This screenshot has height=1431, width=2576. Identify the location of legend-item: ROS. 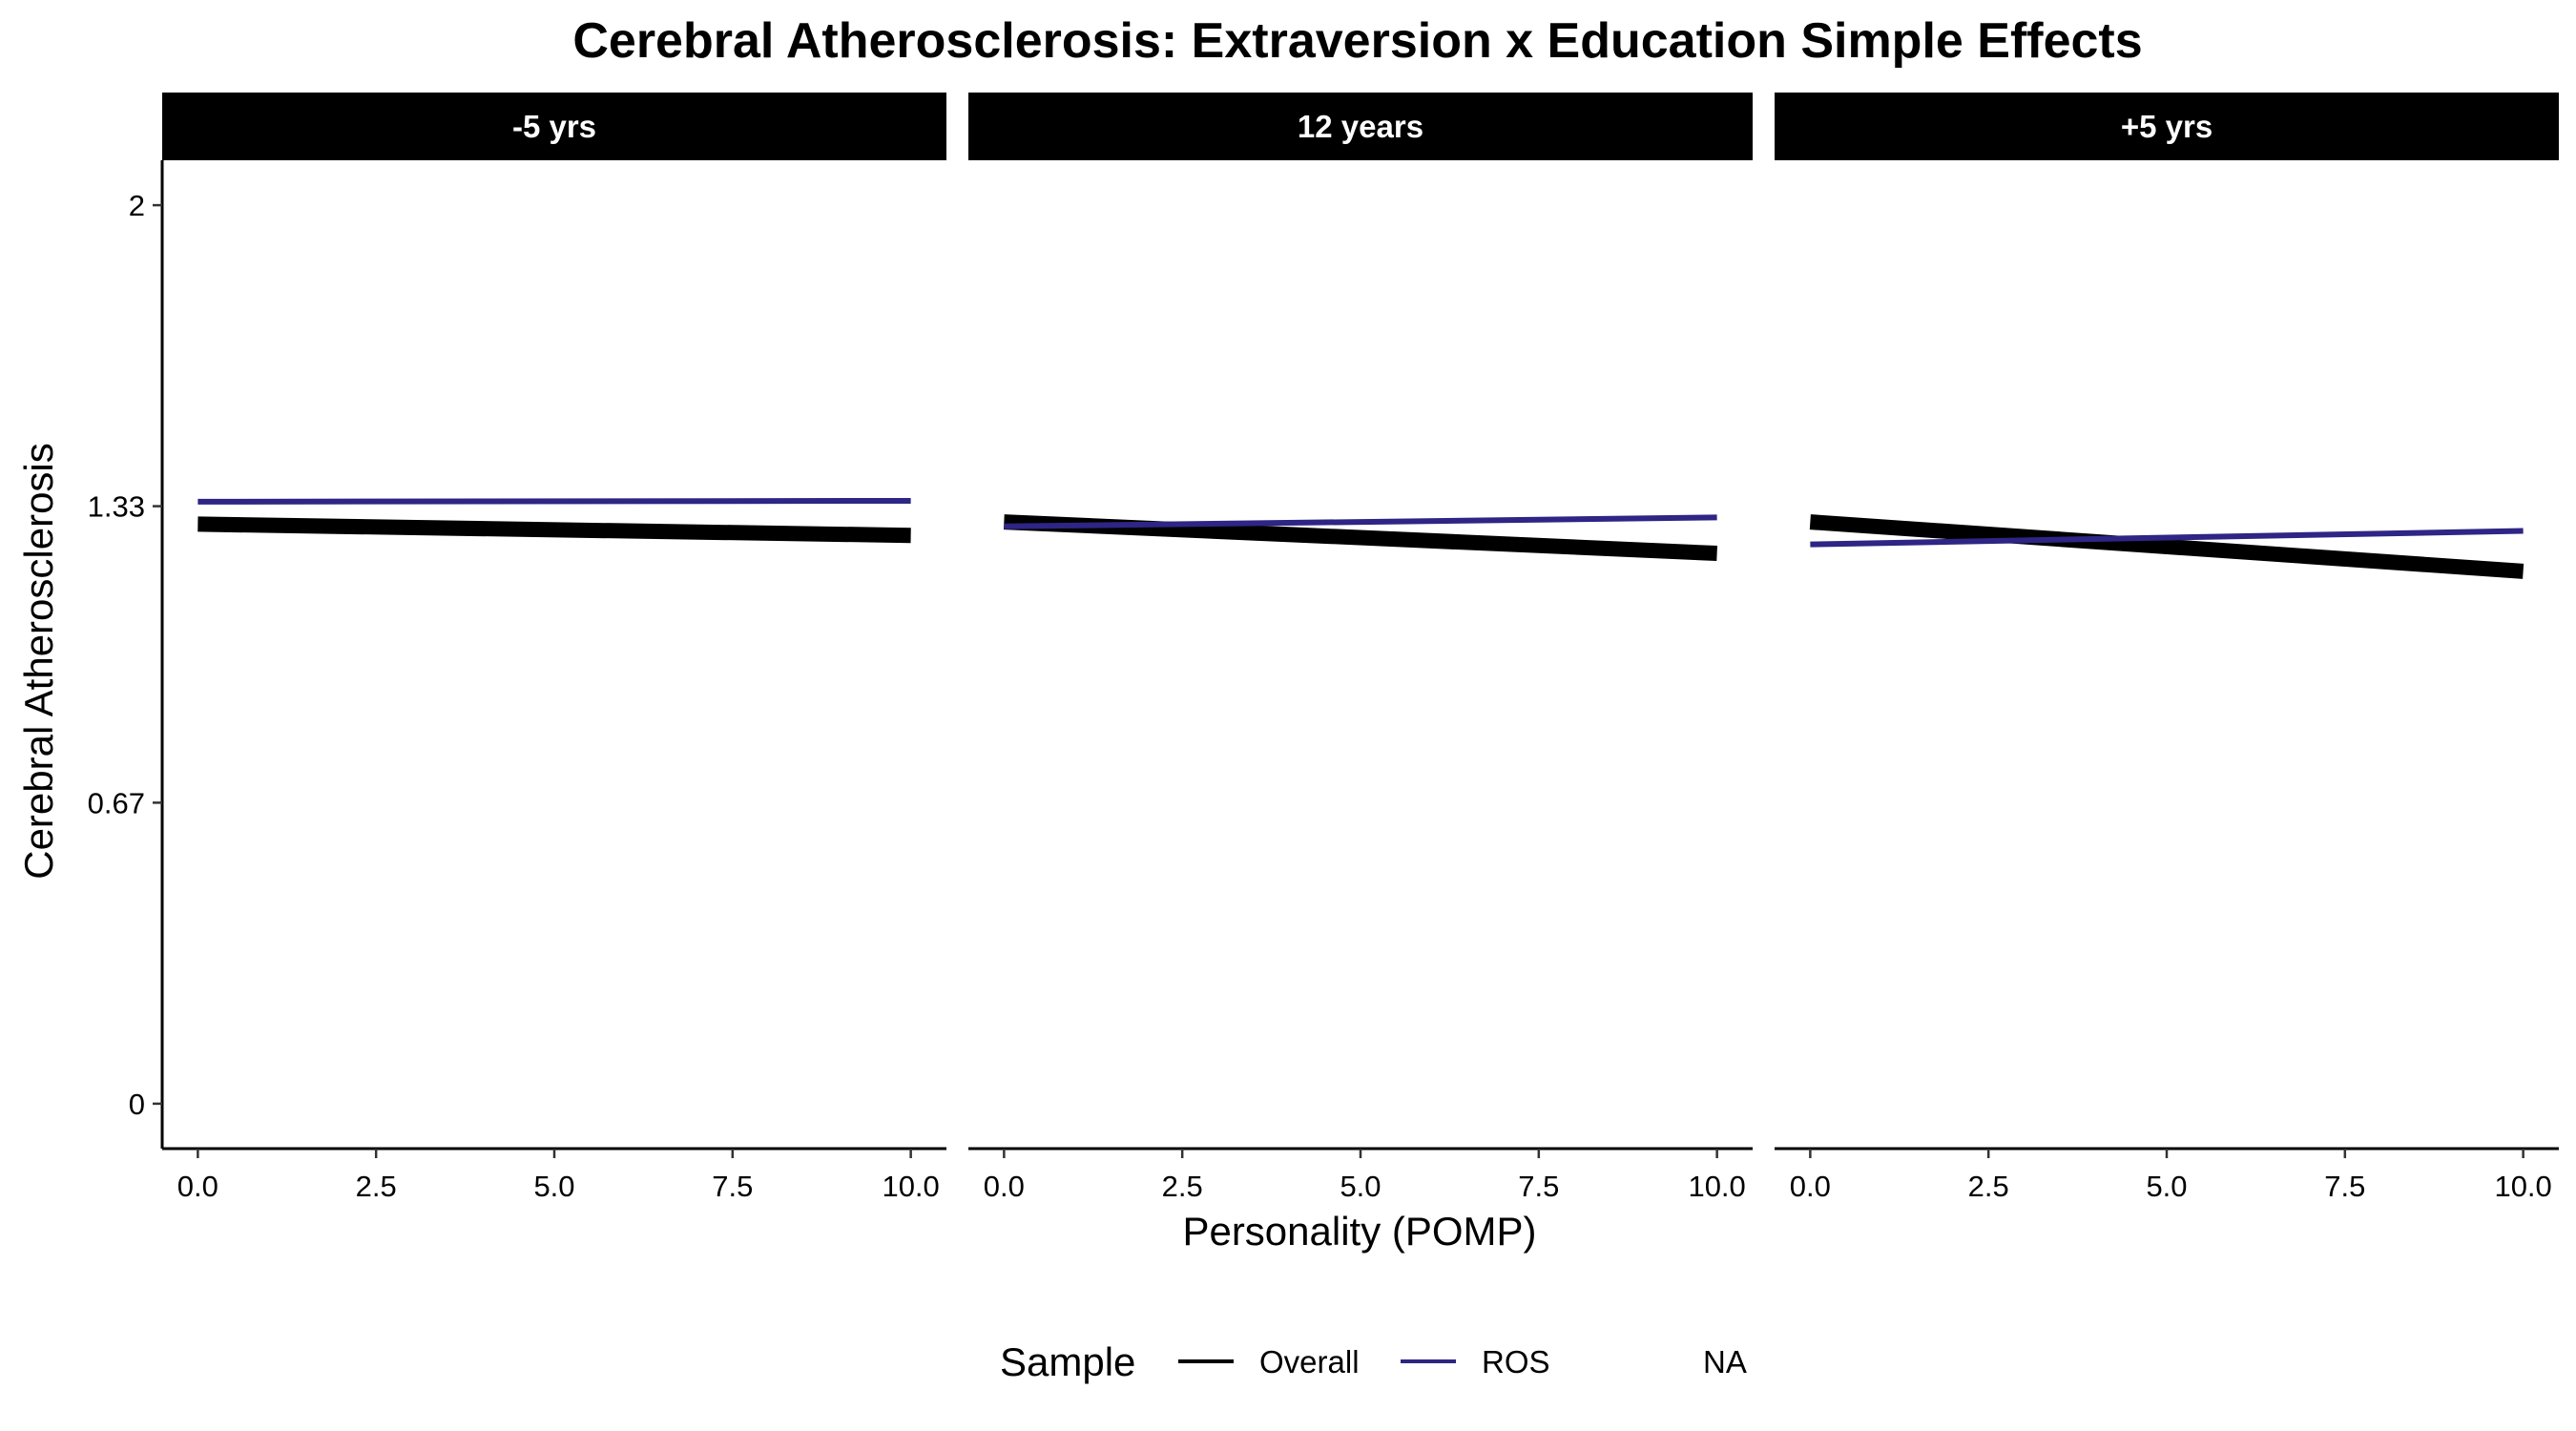
(1475, 1361).